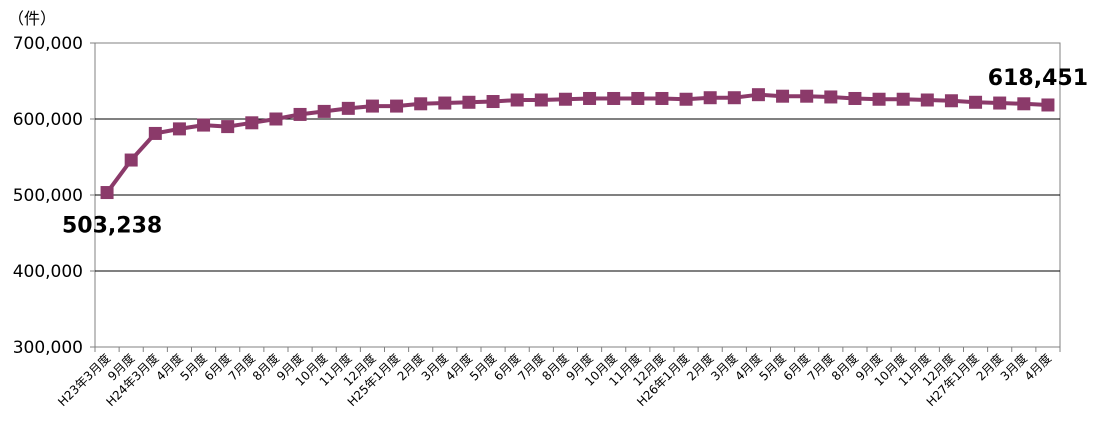  What do you see at coordinates (48, 120) in the screenshot?
I see `y-tick-label: 600,000` at bounding box center [48, 120].